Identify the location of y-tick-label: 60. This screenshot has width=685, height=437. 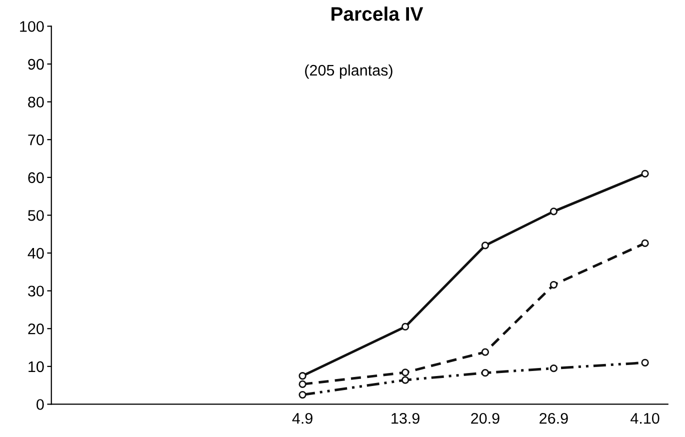
(36, 178).